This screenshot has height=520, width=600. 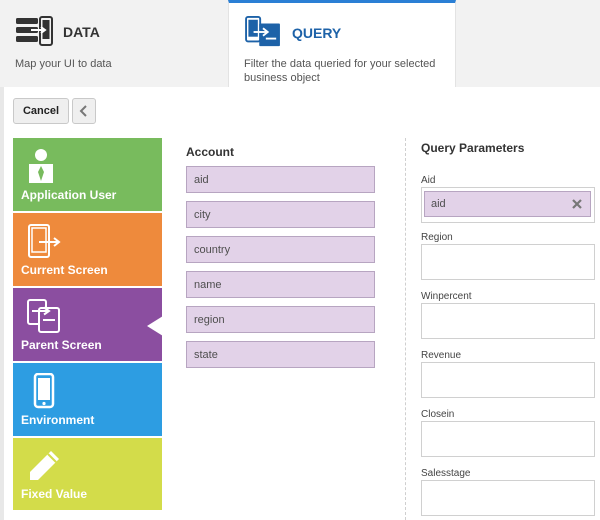 I want to click on param-label-closein: Closein, so click(x=438, y=414).